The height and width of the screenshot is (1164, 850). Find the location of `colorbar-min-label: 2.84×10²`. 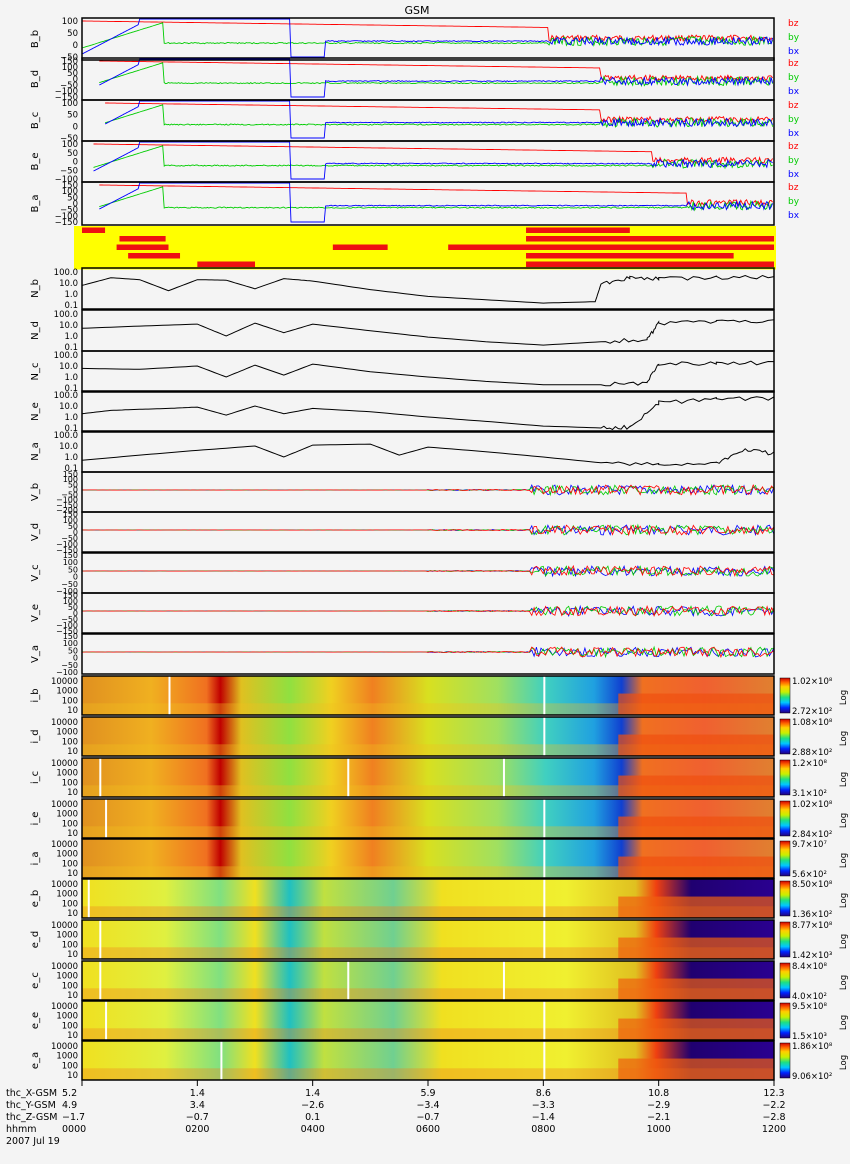

colorbar-min-label: 2.84×10² is located at coordinates (812, 835).